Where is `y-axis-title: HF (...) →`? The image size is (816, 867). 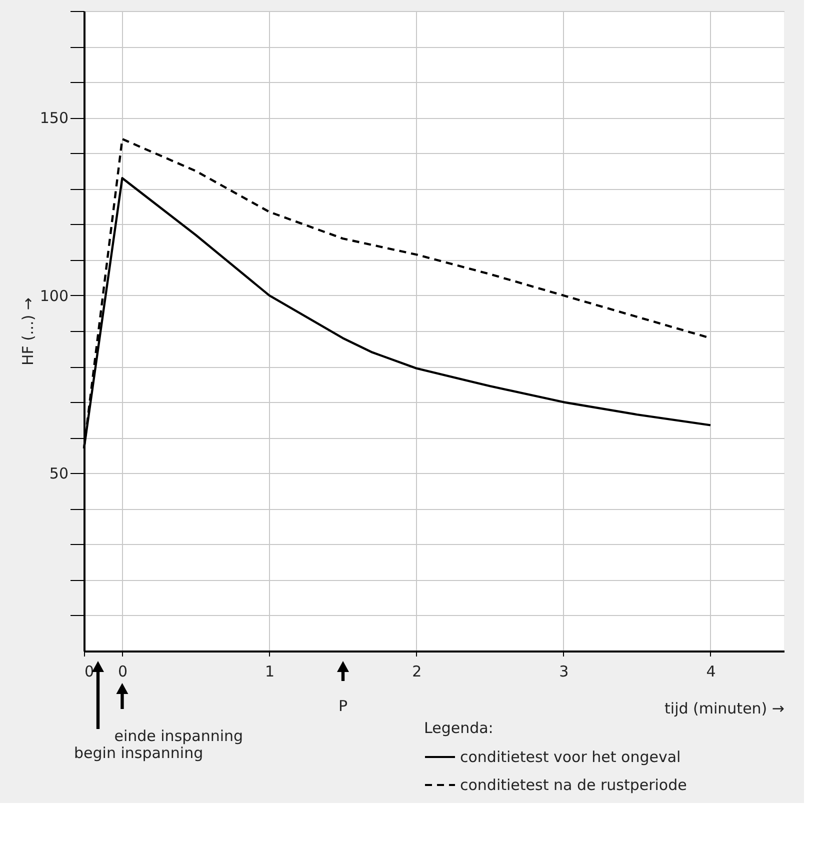
y-axis-title: HF (...) → is located at coordinates (27, 331).